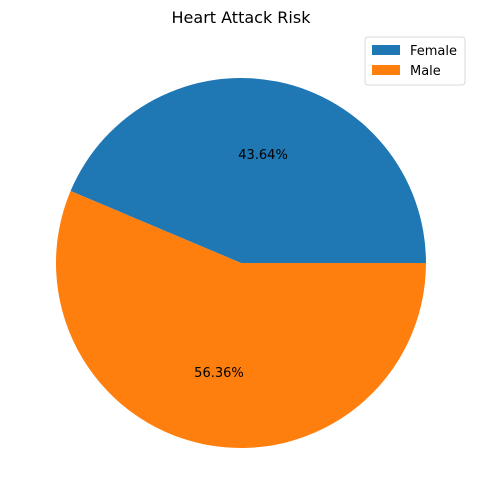 This screenshot has width=482, height=504. What do you see at coordinates (242, 17) in the screenshot?
I see `chart-title: Heart Attack Risk` at bounding box center [242, 17].